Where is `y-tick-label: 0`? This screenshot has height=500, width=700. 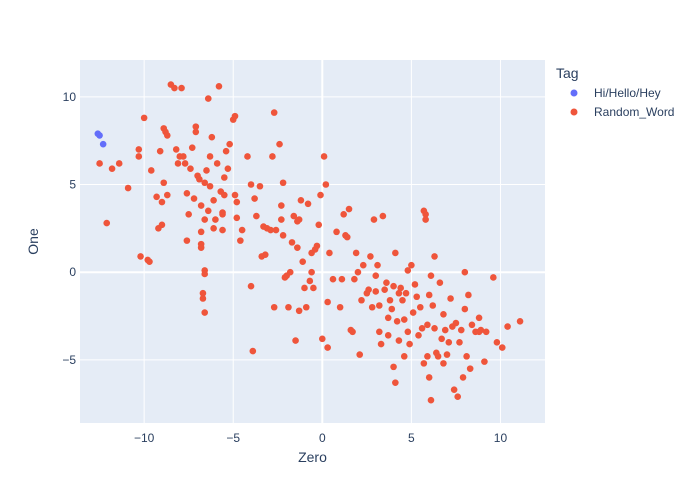 y-tick-label: 0 is located at coordinates (72, 272).